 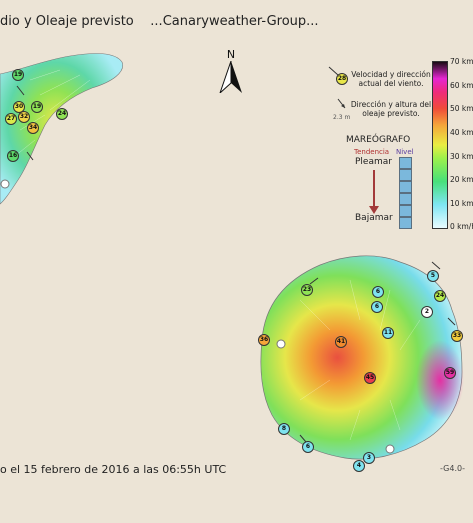 I want to click on wind-station-marker: 27, so click(x=11, y=119).